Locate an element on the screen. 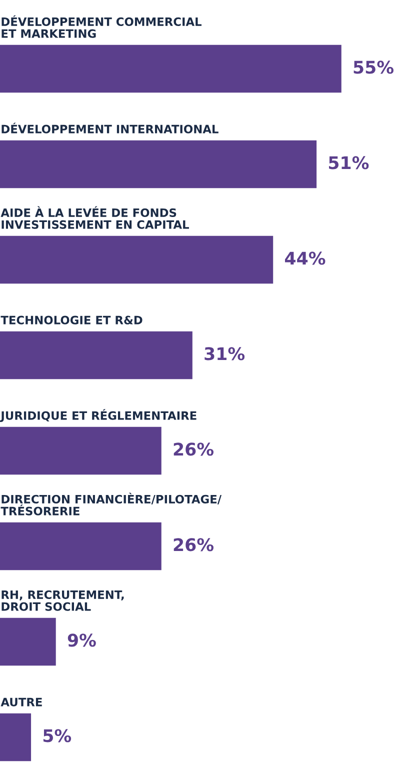 Image resolution: width=396 pixels, height=763 pixels. data-label: 44% is located at coordinates (305, 258).